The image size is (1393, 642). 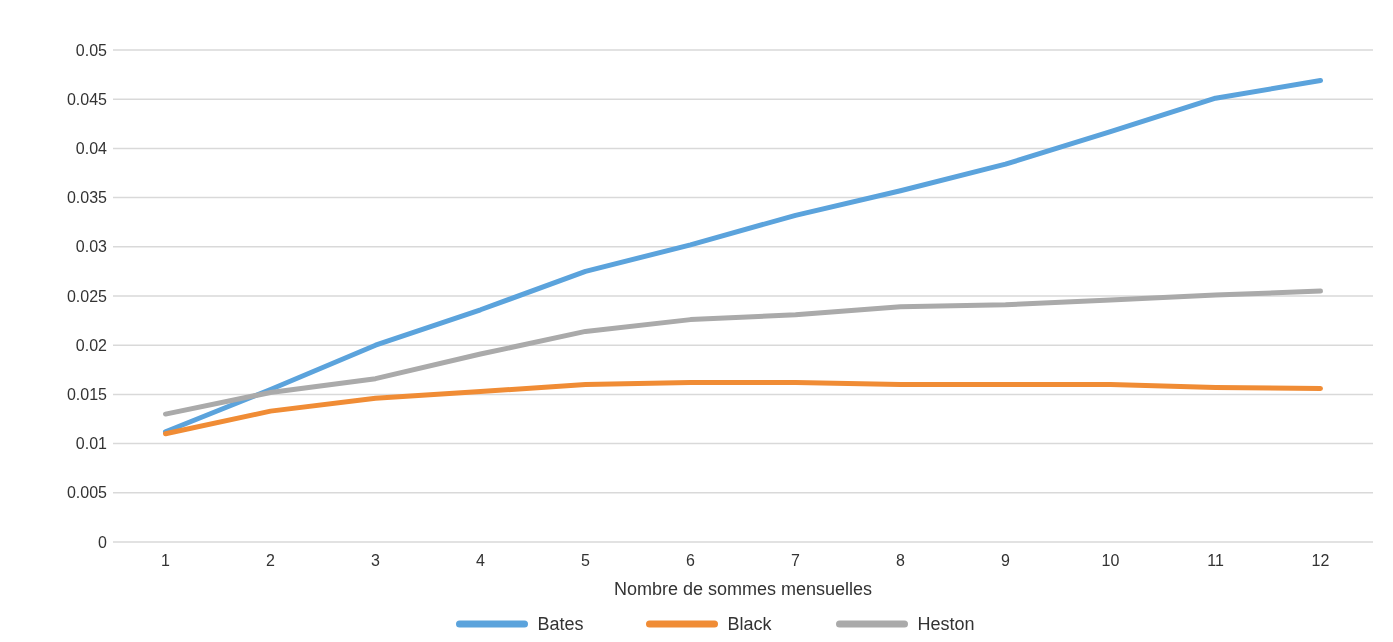 What do you see at coordinates (481, 560) in the screenshot?
I see `x-tick-label: 4` at bounding box center [481, 560].